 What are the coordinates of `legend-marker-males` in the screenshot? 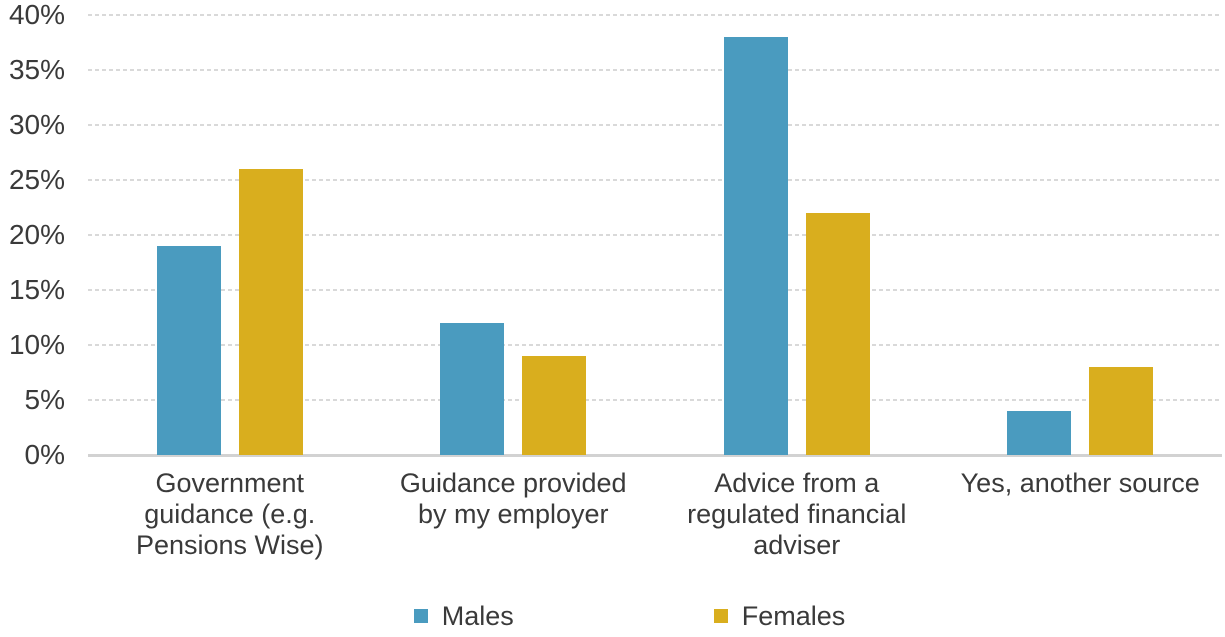 It's located at (420, 616).